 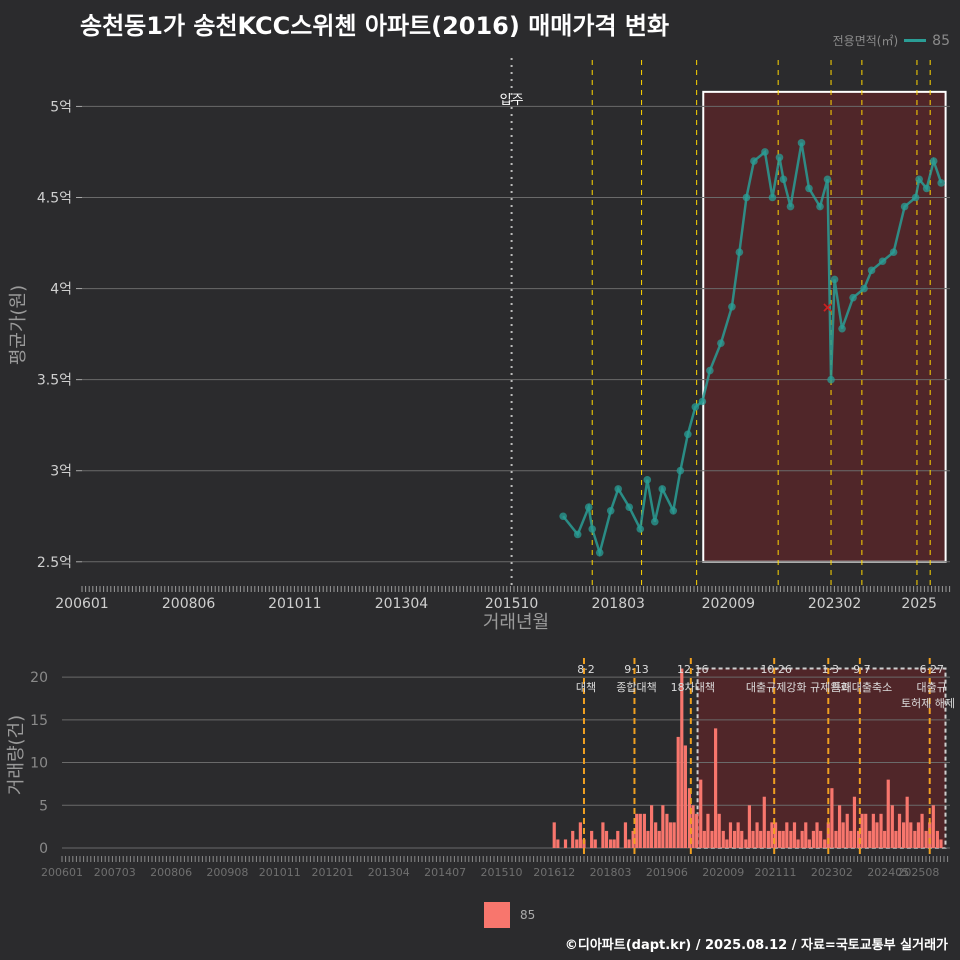 I want to click on x-tick-label: 202009, so click(x=723, y=872).